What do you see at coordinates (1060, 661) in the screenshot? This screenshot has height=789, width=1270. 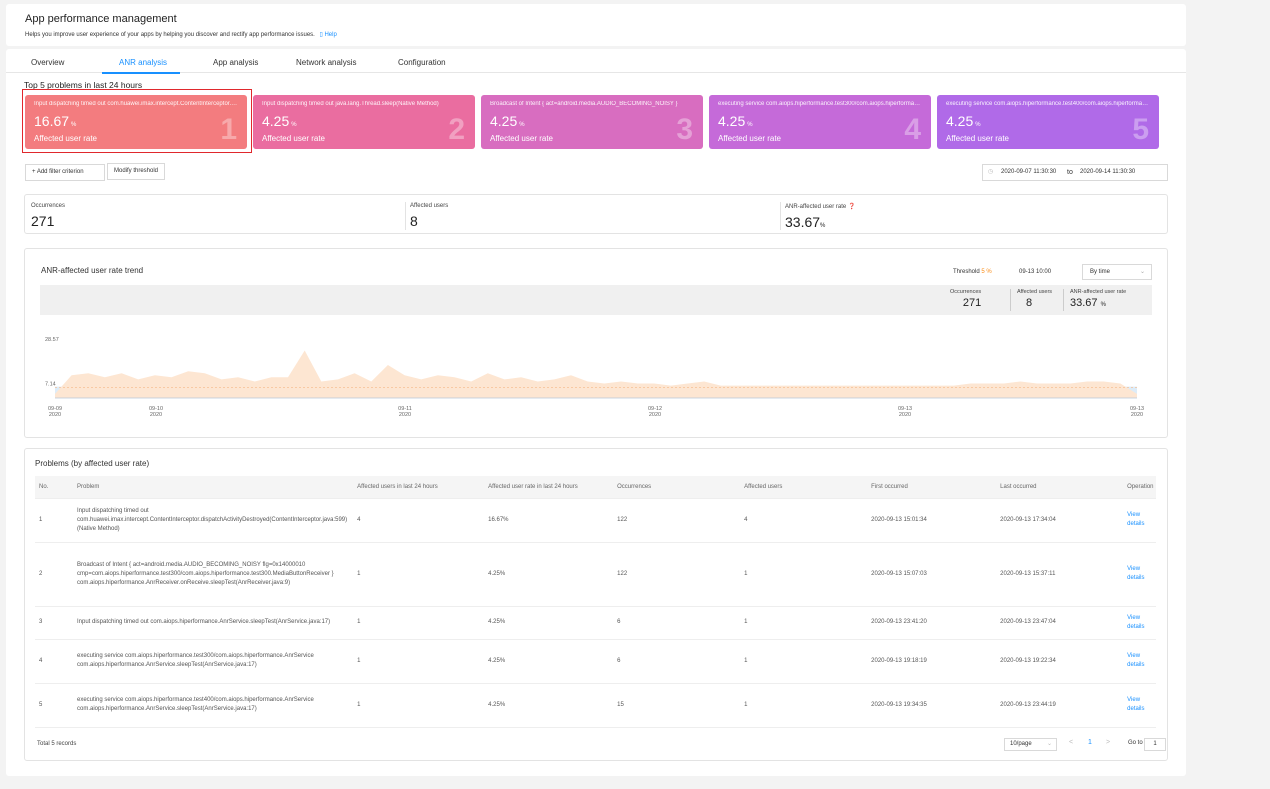 I see `cell-last: 2020-09-13 19:22:34` at bounding box center [1060, 661].